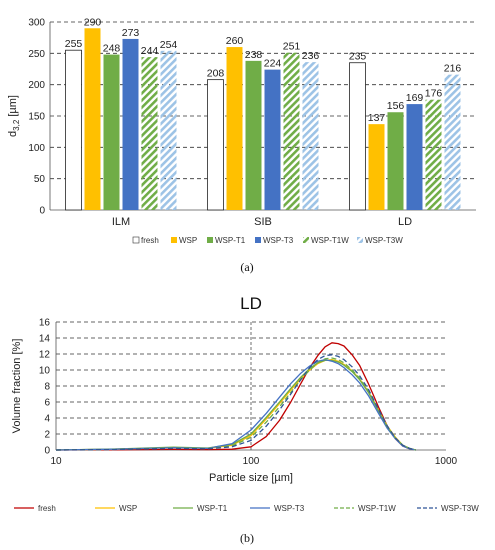 This screenshot has height=550, width=495. Describe the element at coordinates (453, 69) in the screenshot. I see `data-label: 216` at that location.